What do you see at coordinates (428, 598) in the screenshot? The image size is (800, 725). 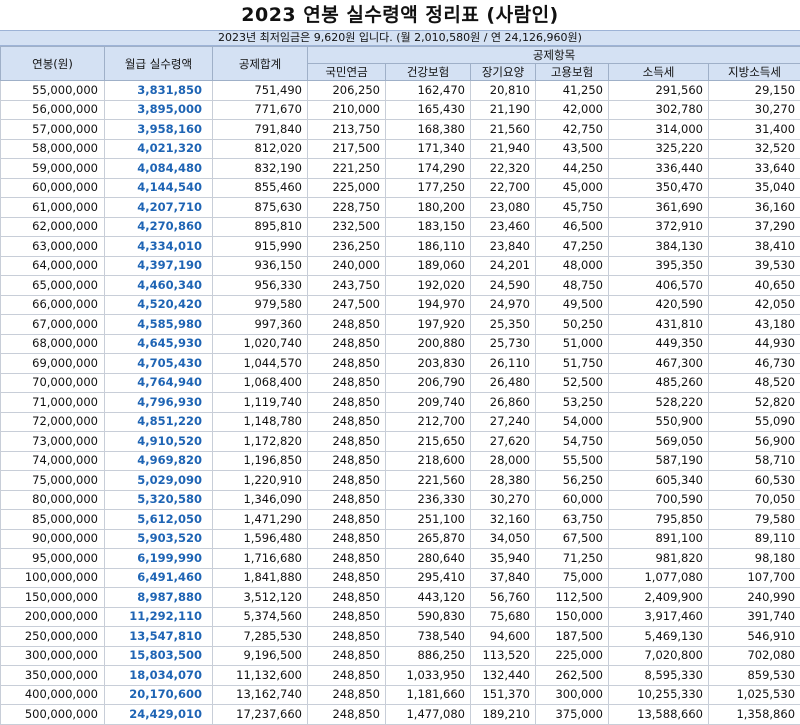 I see `health-cell: 443,120` at bounding box center [428, 598].